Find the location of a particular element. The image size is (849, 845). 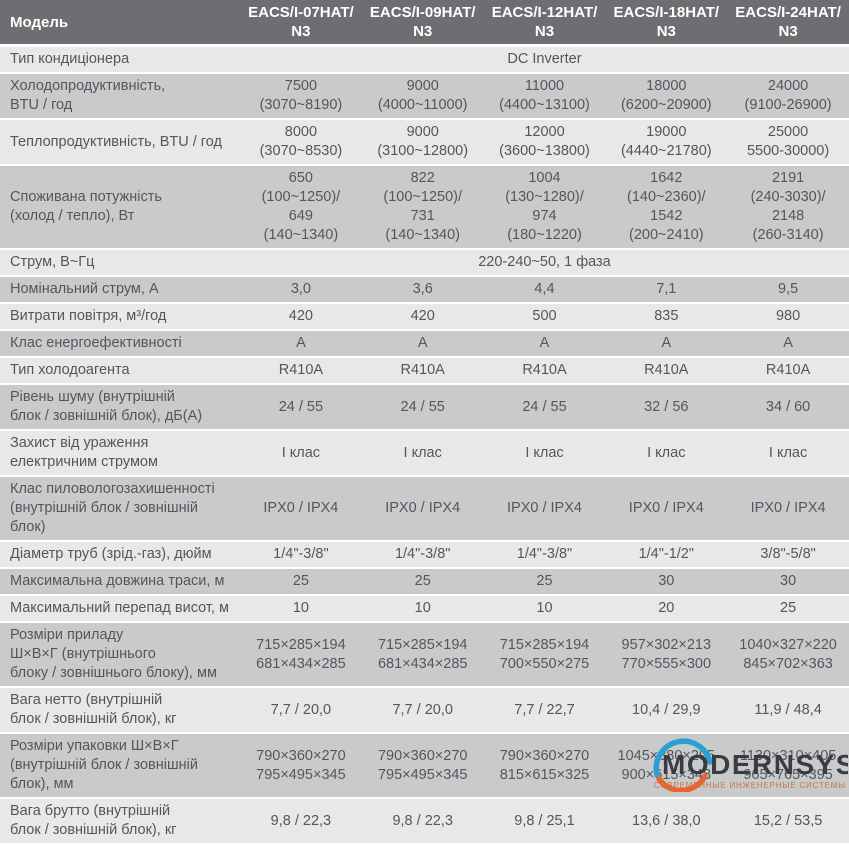

row-label: Захист від ураження електричним струмом is located at coordinates (84, 452).